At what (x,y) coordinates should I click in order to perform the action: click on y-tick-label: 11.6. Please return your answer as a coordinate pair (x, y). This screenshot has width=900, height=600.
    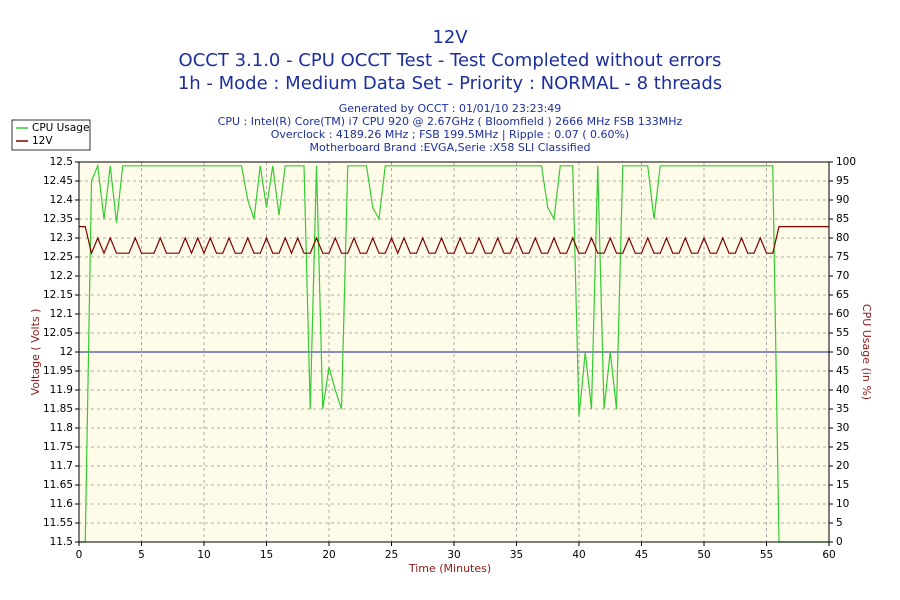
    Looking at the image, I should click on (62, 504).